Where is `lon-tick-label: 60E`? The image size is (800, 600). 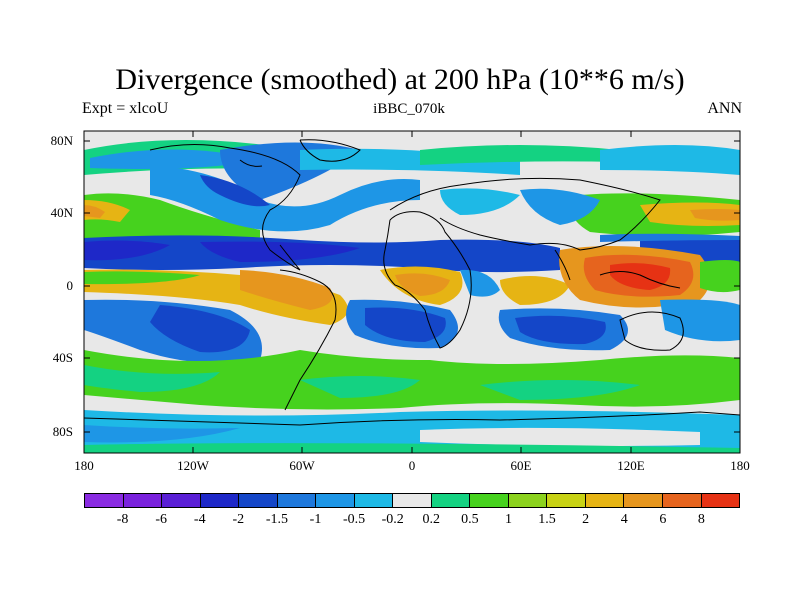 lon-tick-label: 60E is located at coordinates (521, 465).